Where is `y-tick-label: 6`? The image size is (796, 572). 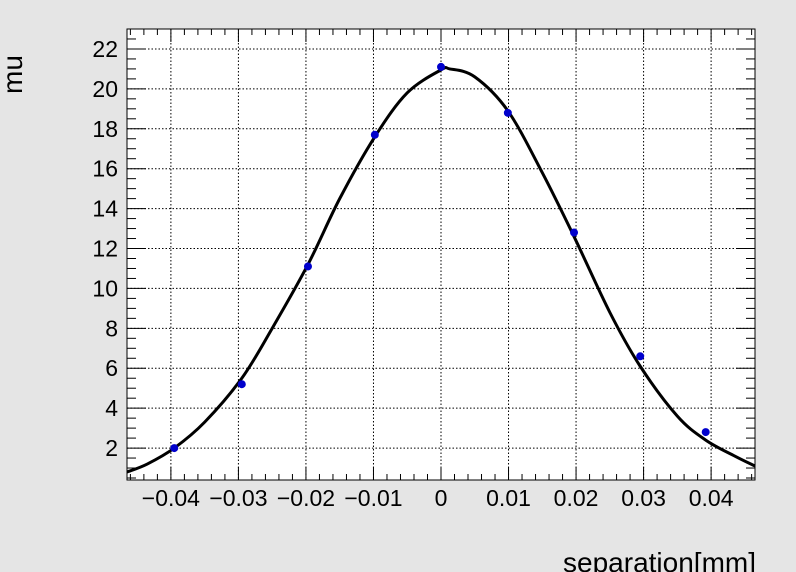
y-tick-label: 6 is located at coordinates (111, 368).